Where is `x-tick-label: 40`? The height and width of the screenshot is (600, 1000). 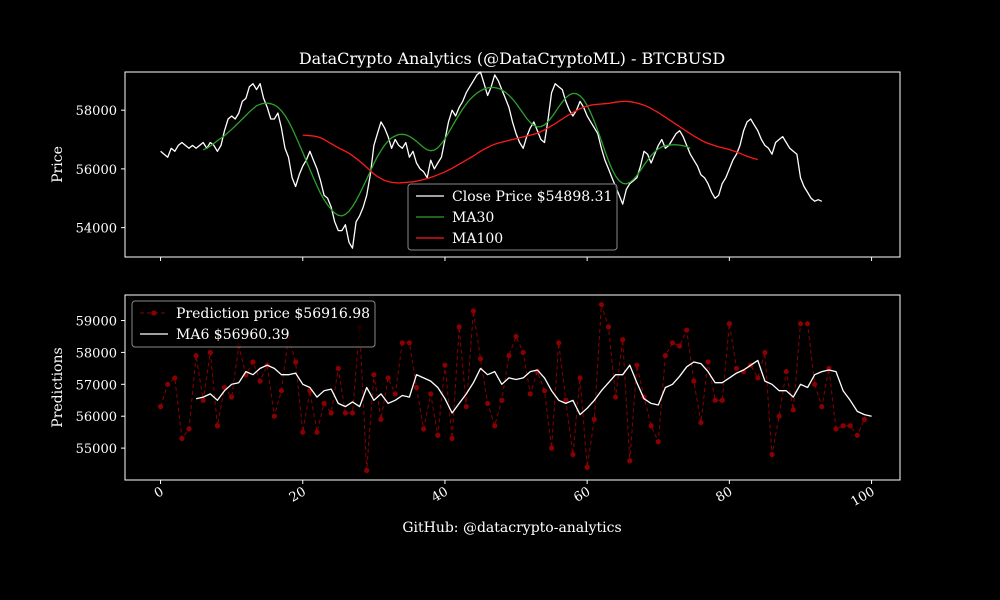
x-tick-label: 40 is located at coordinates (440, 494).